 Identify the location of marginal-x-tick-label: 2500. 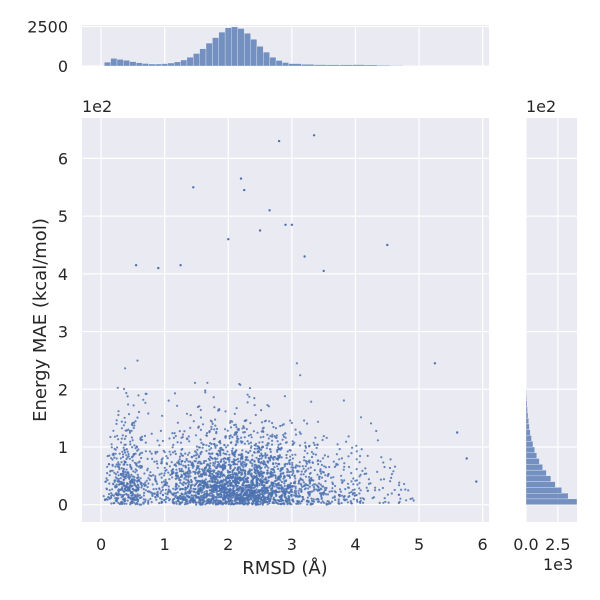
(47, 27).